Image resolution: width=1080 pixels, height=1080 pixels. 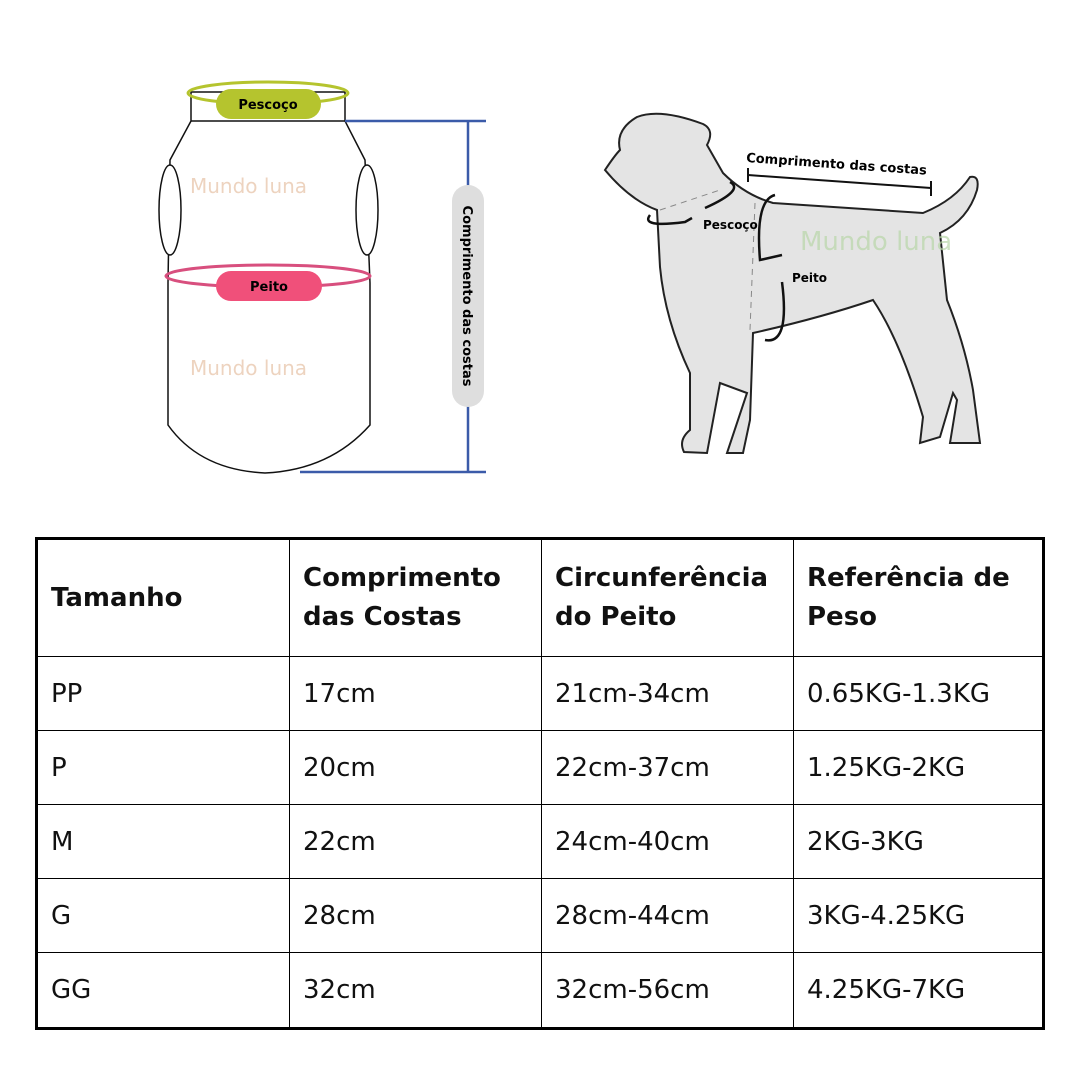 I want to click on cell-weight: 0.65KG-1.3KG, so click(x=918, y=694).